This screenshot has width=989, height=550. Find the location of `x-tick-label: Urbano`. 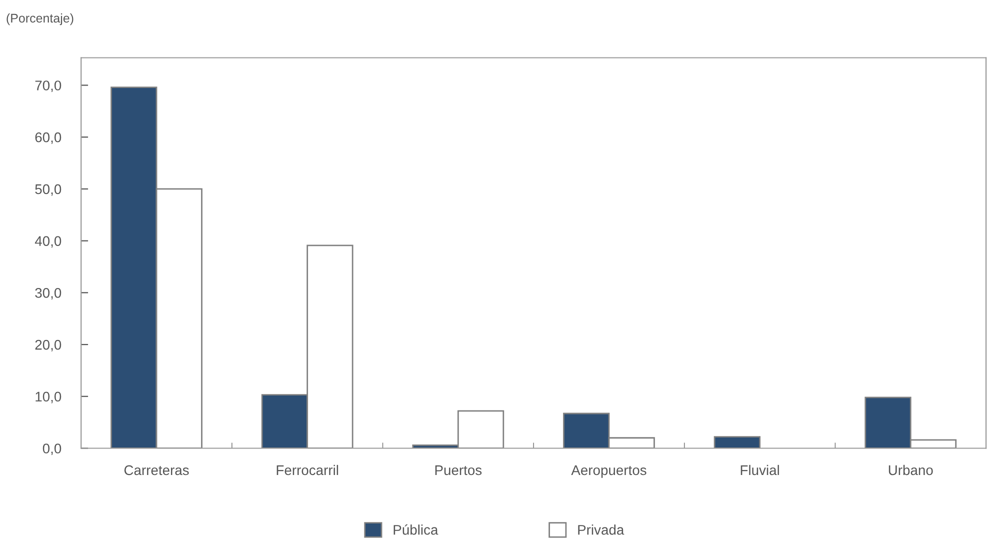

x-tick-label: Urbano is located at coordinates (910, 470).